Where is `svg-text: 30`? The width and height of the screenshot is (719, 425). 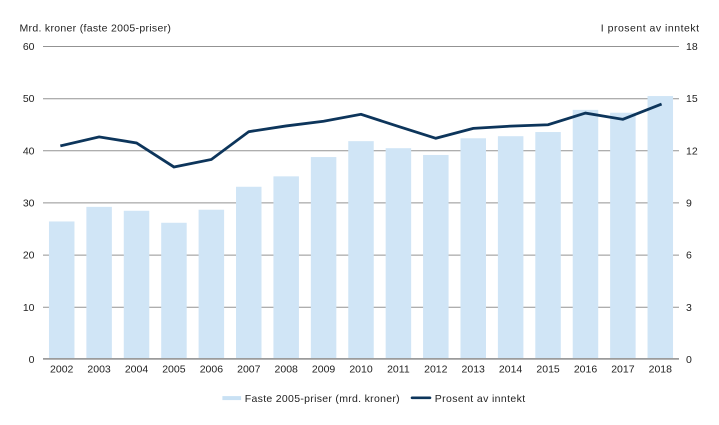
svg-text: 30 is located at coordinates (29, 204).